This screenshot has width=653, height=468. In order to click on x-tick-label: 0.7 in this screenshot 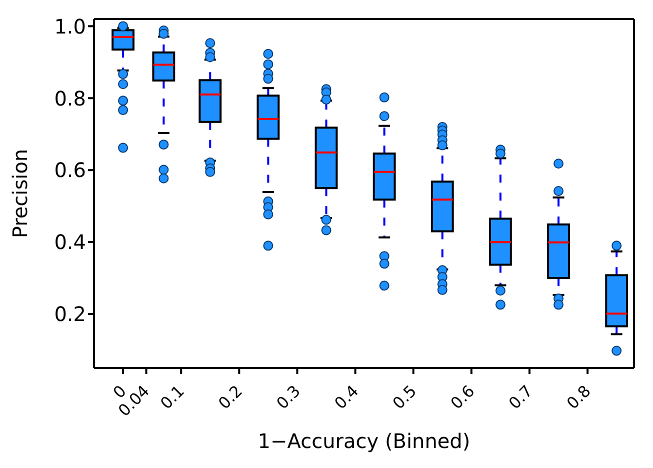, I will do `click(520, 397)`.